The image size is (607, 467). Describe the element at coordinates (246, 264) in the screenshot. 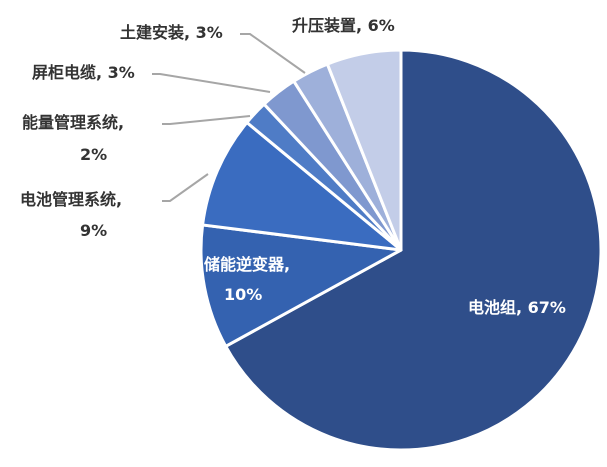

I see `slice-label-1-line0: 储能逆变器,` at that location.